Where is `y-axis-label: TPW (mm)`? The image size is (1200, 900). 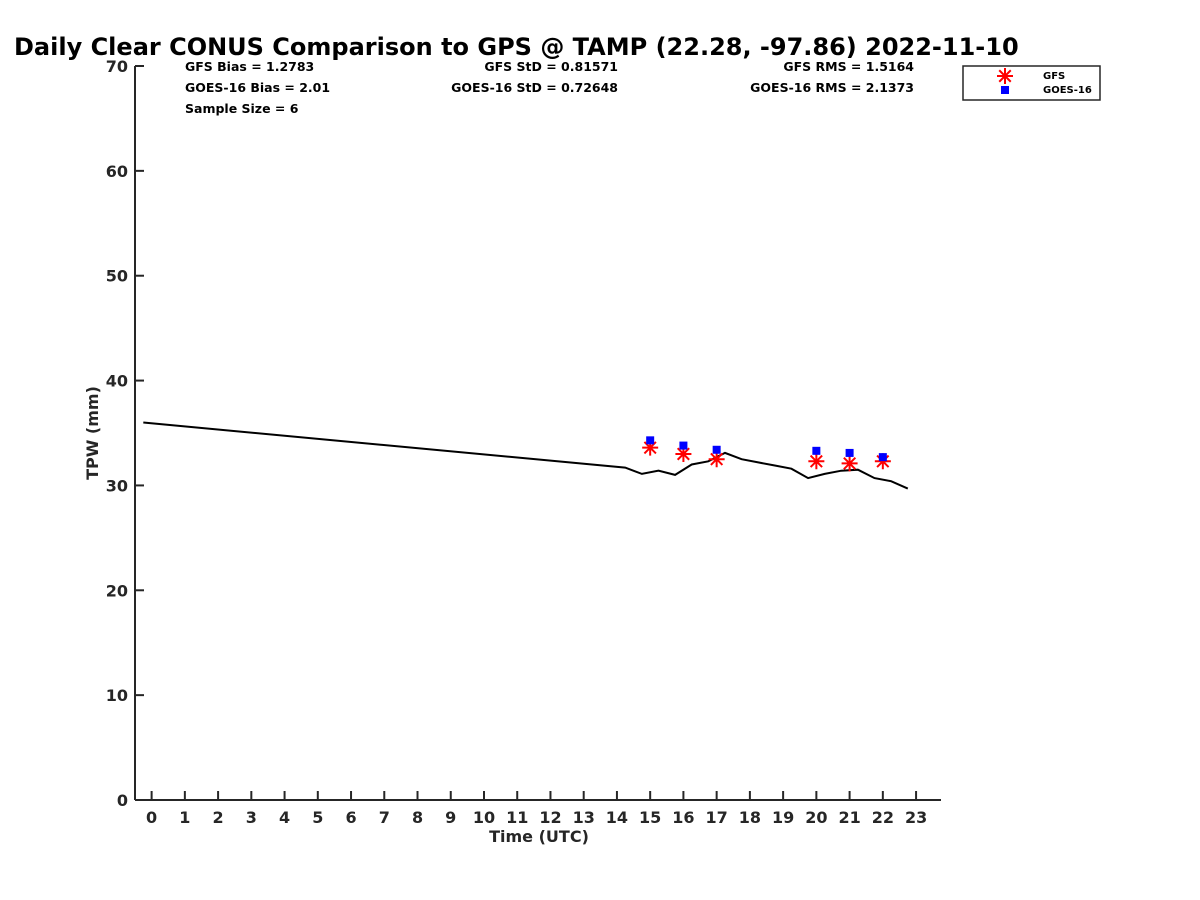 y-axis-label: TPW (mm) is located at coordinates (92, 433).